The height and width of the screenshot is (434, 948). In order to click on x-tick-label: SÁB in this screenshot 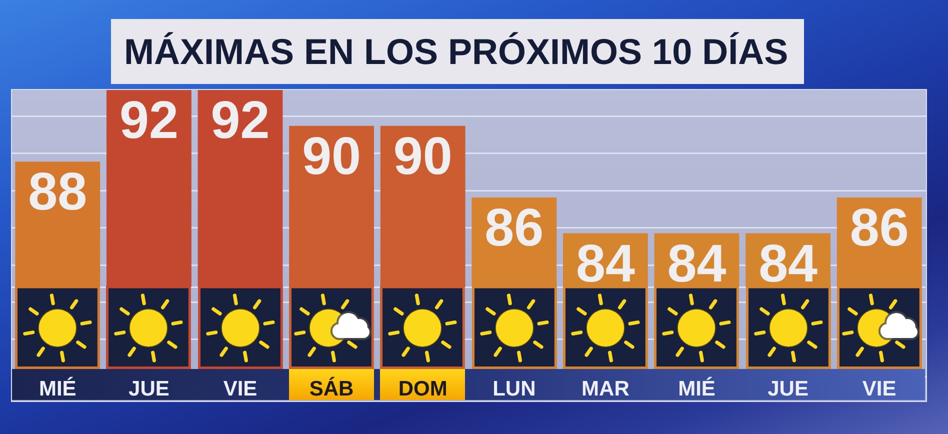, I will do `click(331, 388)`.